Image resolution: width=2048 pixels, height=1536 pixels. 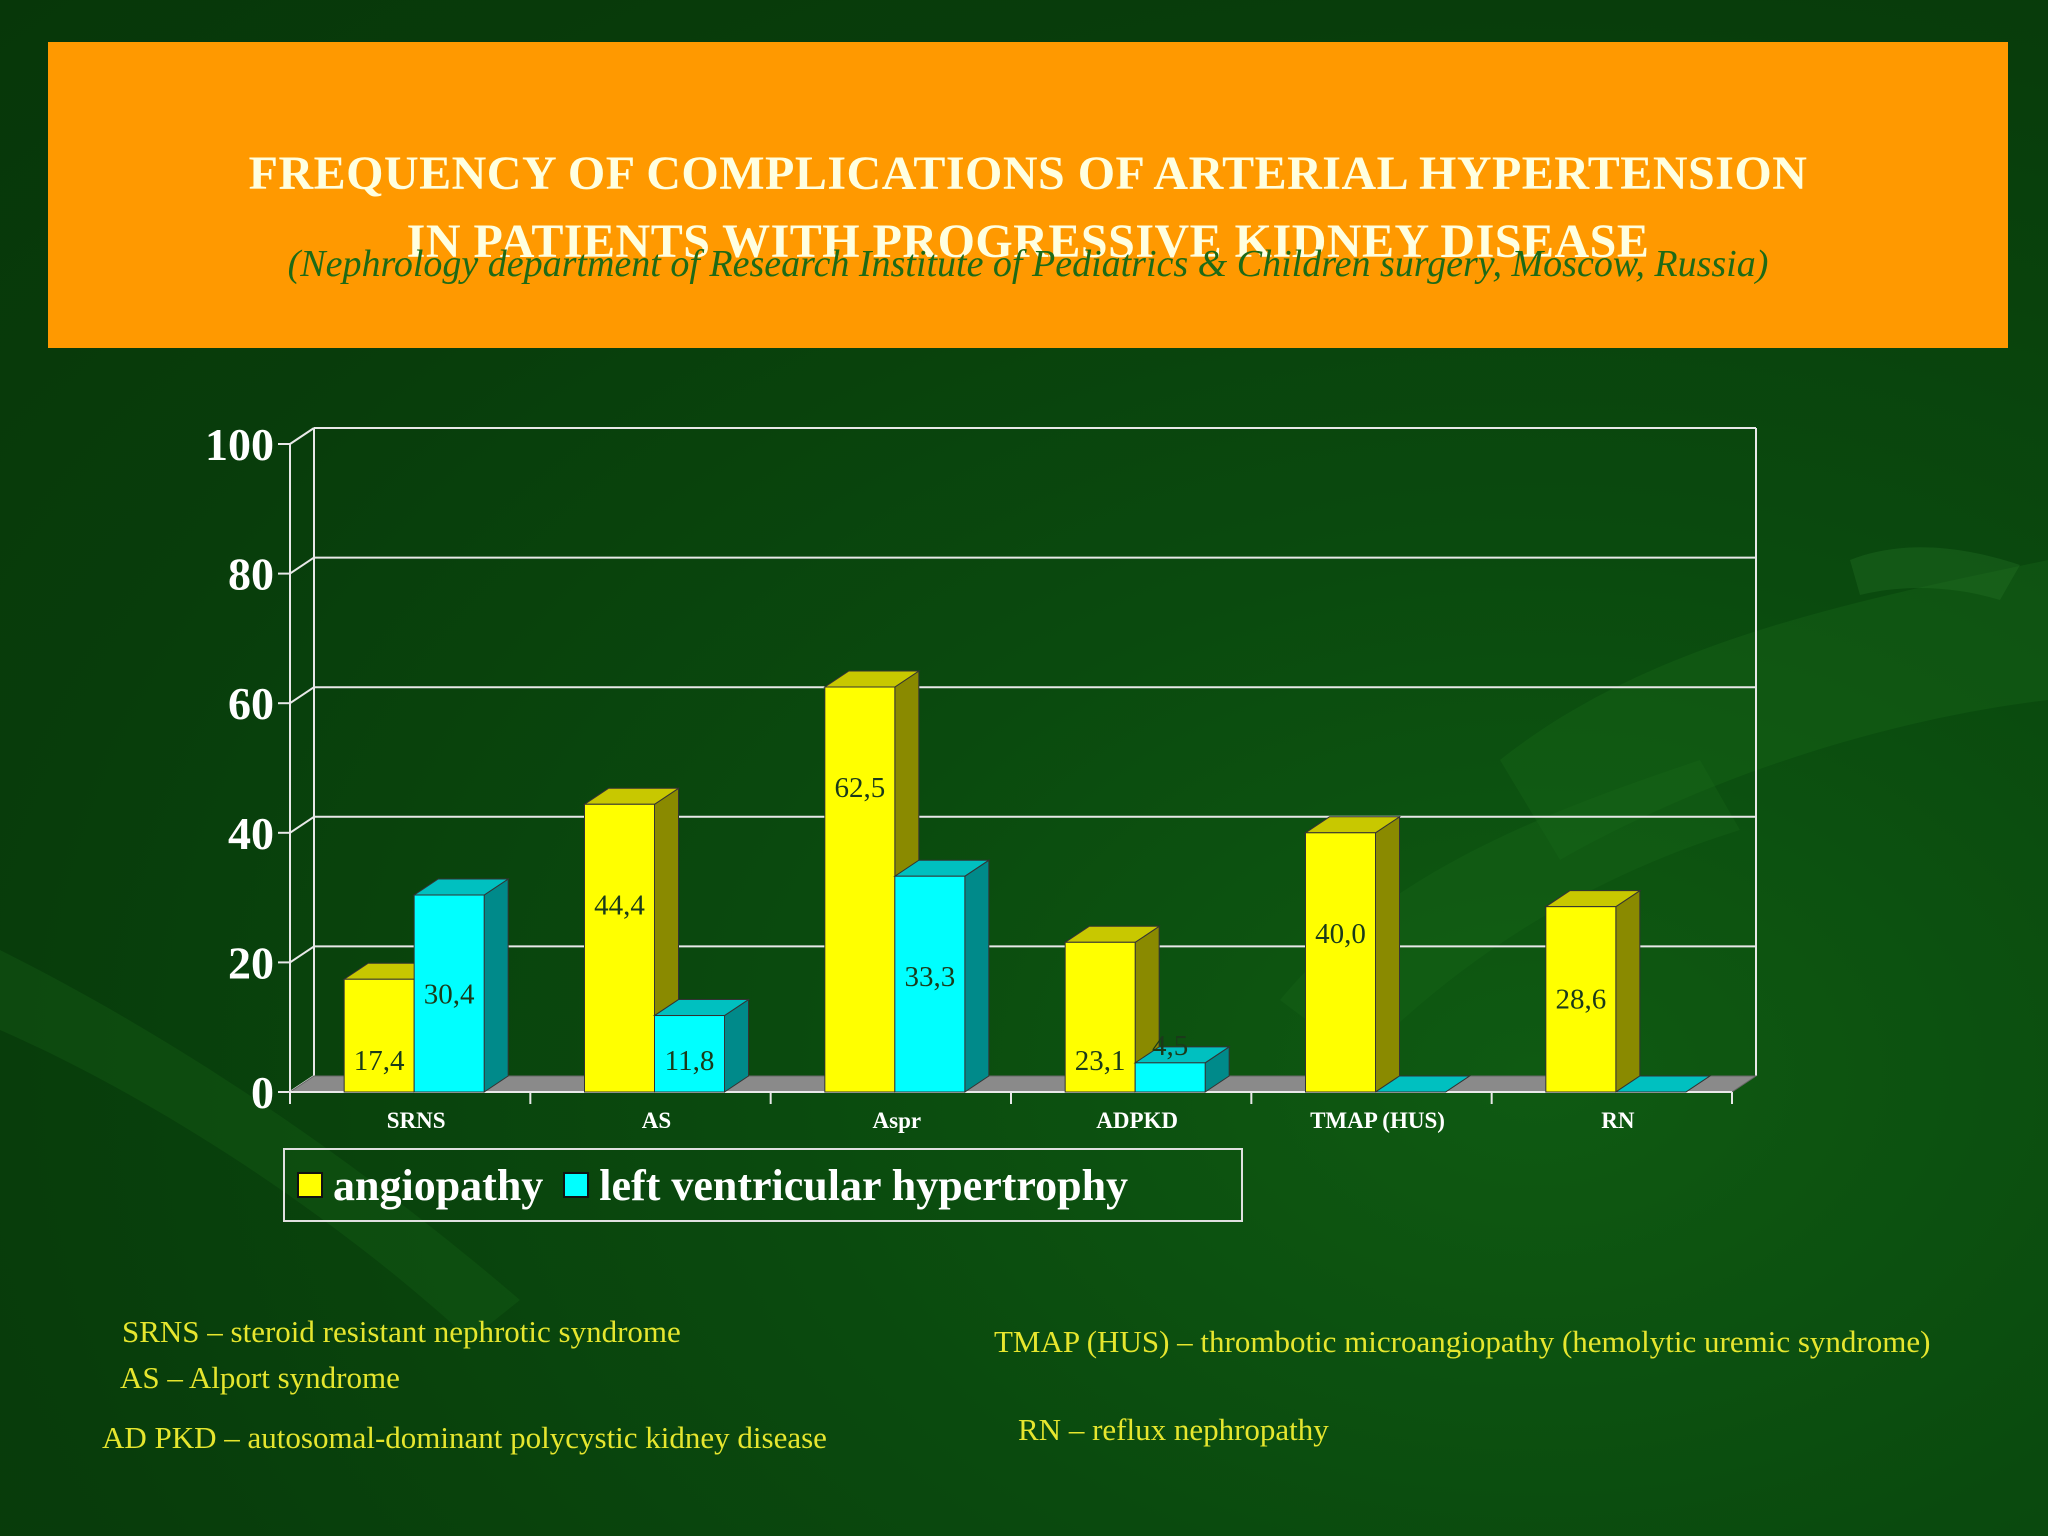 I want to click on chart-floor, so click(x=1023, y=1084).